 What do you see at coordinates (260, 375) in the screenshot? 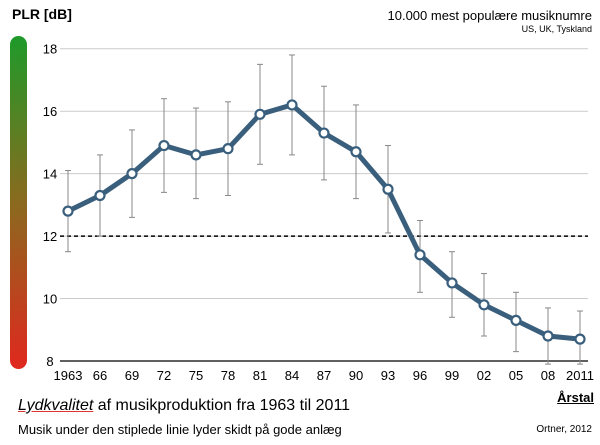
I see `x-tick-81: 81` at bounding box center [260, 375].